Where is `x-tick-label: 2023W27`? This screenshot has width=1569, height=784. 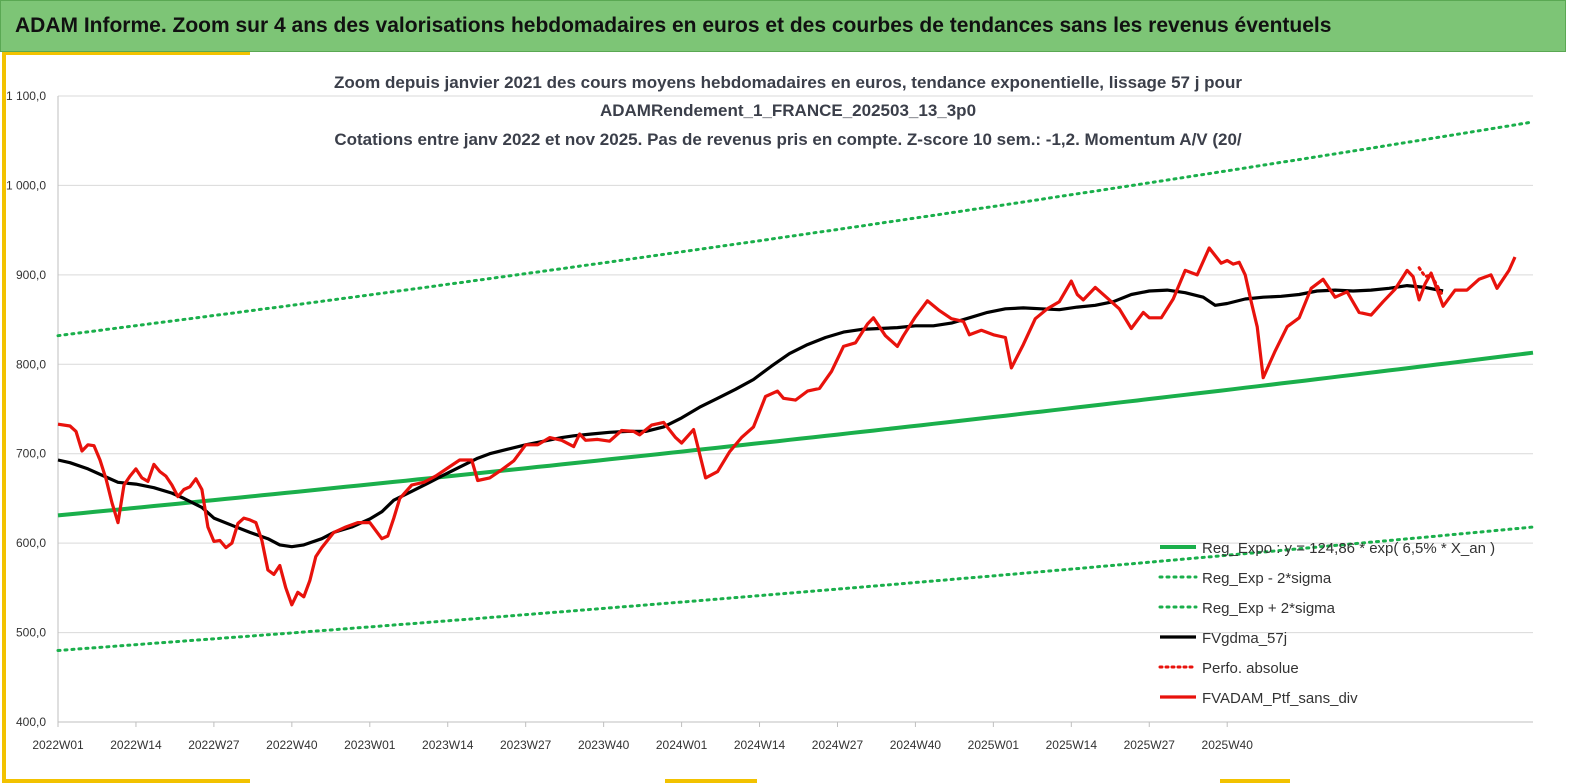 x-tick-label: 2023W27 is located at coordinates (526, 745).